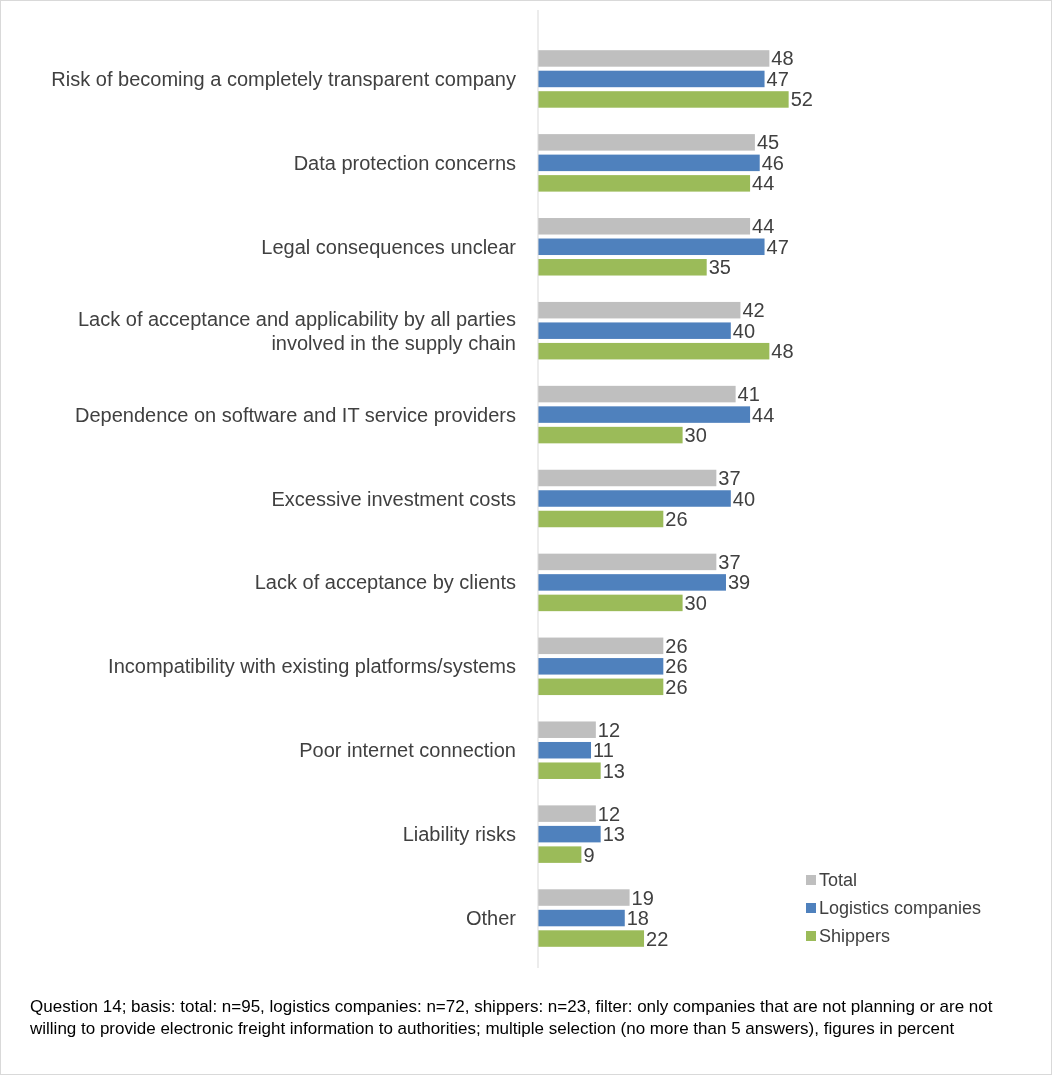  I want to click on legend-label: Logistics companies, so click(900, 908).